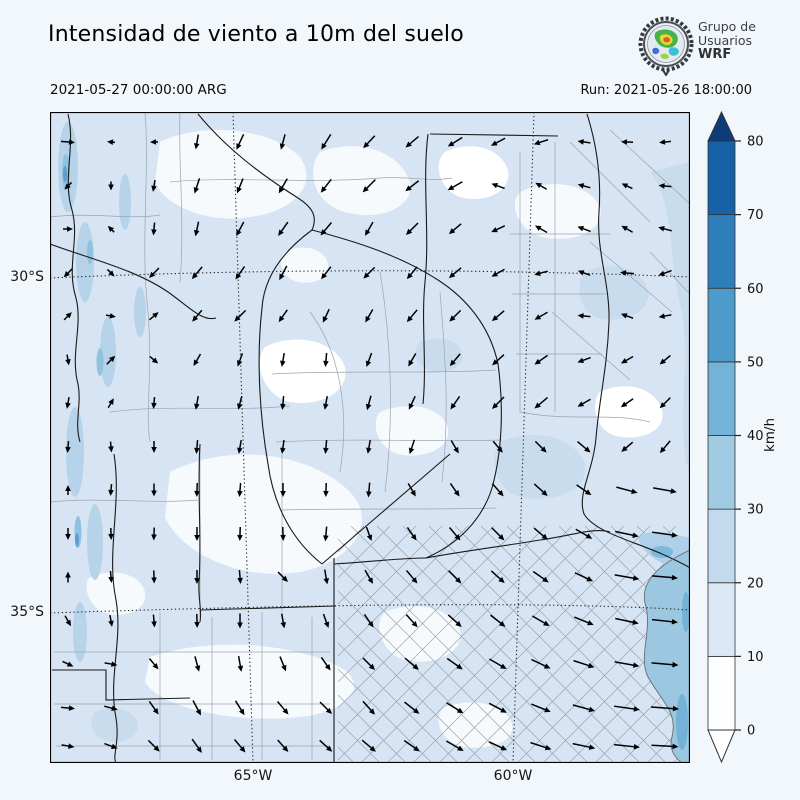 The width and height of the screenshot is (800, 800). I want to click on colorbar-tick-label: 20, so click(755, 583).